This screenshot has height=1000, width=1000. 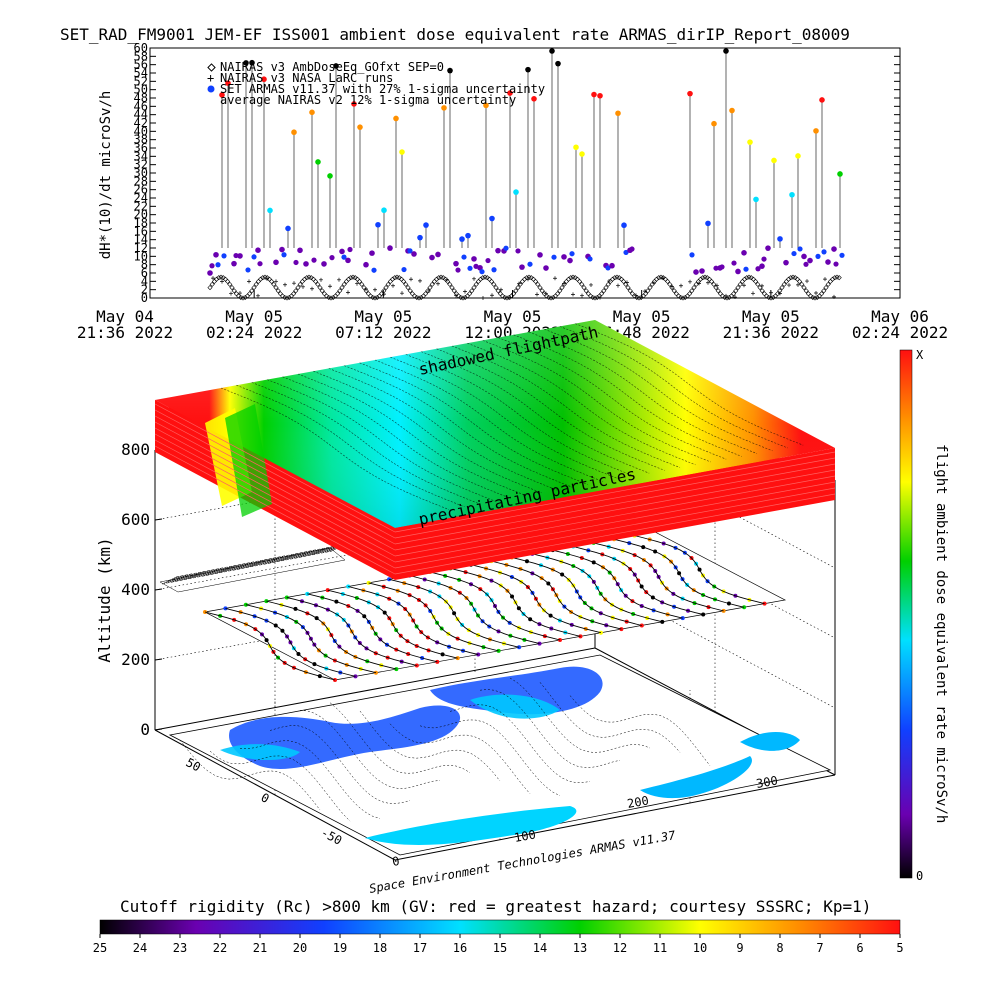 What do you see at coordinates (141, 98) in the screenshot?
I see `y-tick-label: 48` at bounding box center [141, 98].